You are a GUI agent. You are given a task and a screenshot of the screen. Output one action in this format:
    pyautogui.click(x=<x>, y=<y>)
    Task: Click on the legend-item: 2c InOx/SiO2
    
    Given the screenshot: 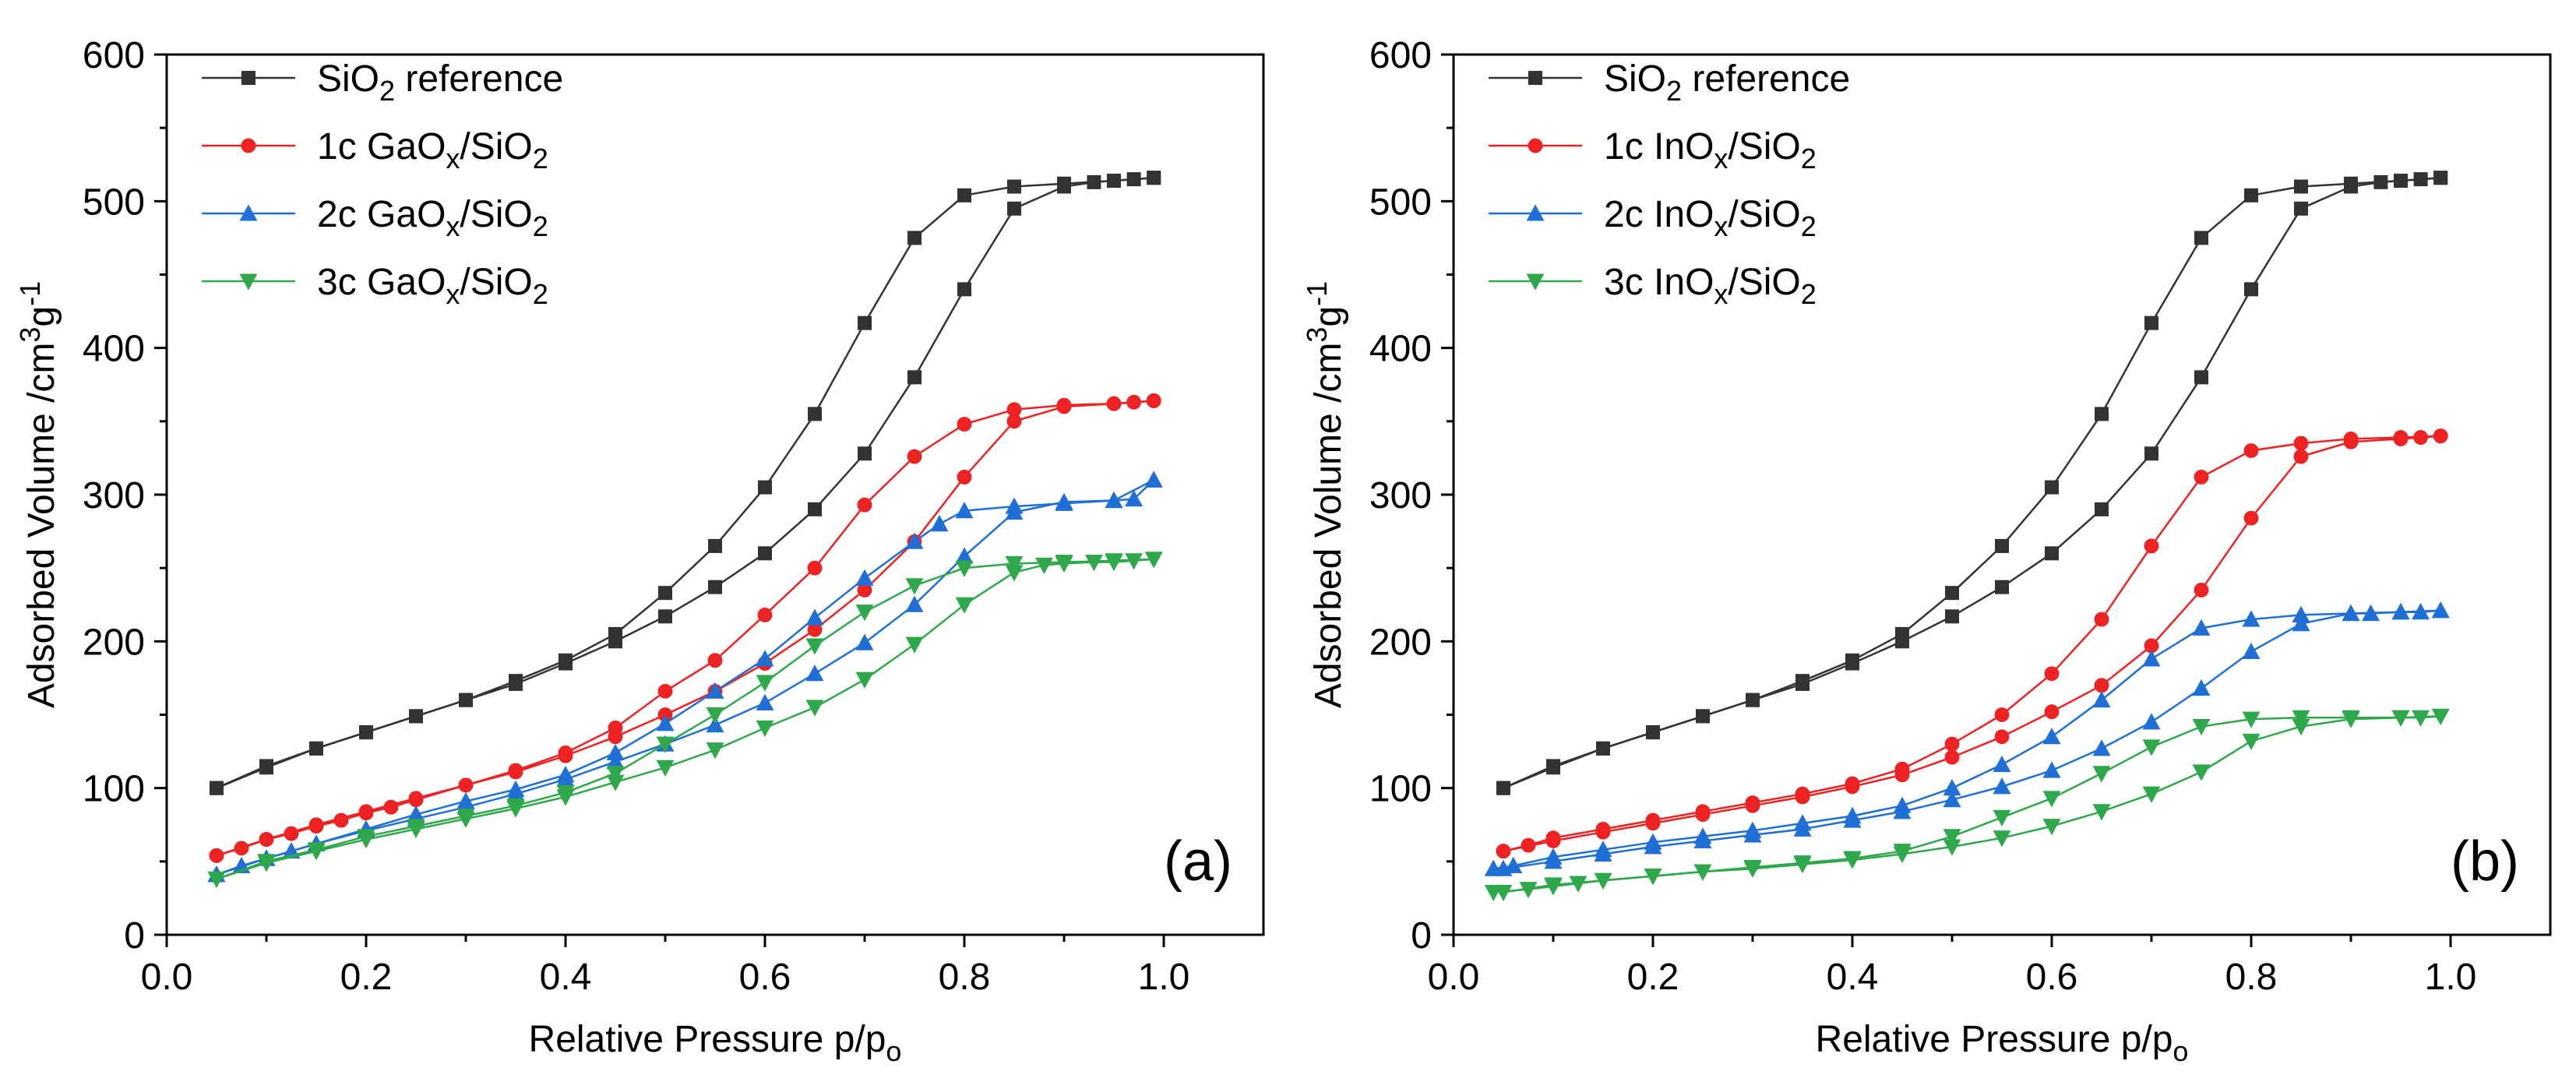 What is the action you would take?
    pyautogui.click(x=1653, y=218)
    